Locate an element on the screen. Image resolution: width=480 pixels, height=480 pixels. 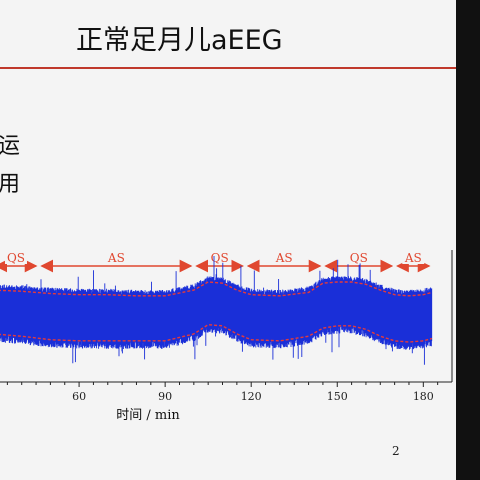
lower-margin-line is located at coordinates (216, 333).